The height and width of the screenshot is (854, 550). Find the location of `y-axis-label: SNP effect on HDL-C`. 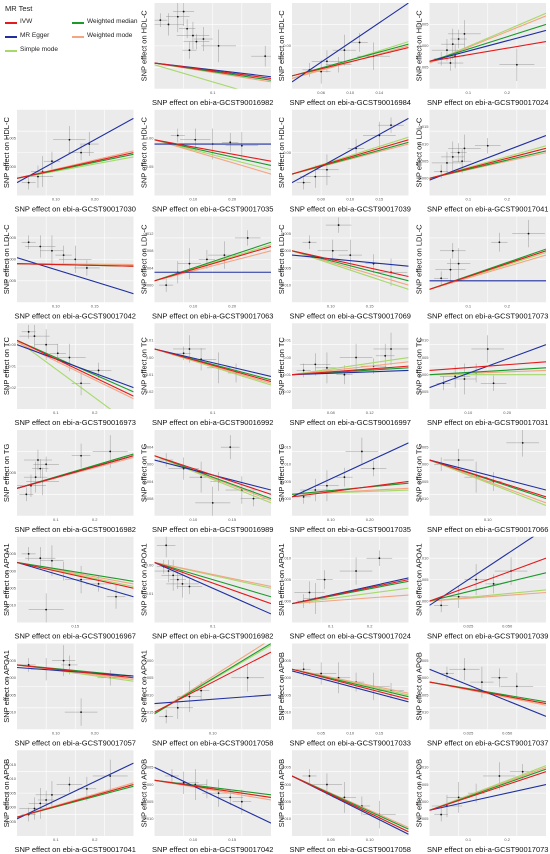

y-axis-label: SNP effect on HDL-C is located at coordinates (419, 46).